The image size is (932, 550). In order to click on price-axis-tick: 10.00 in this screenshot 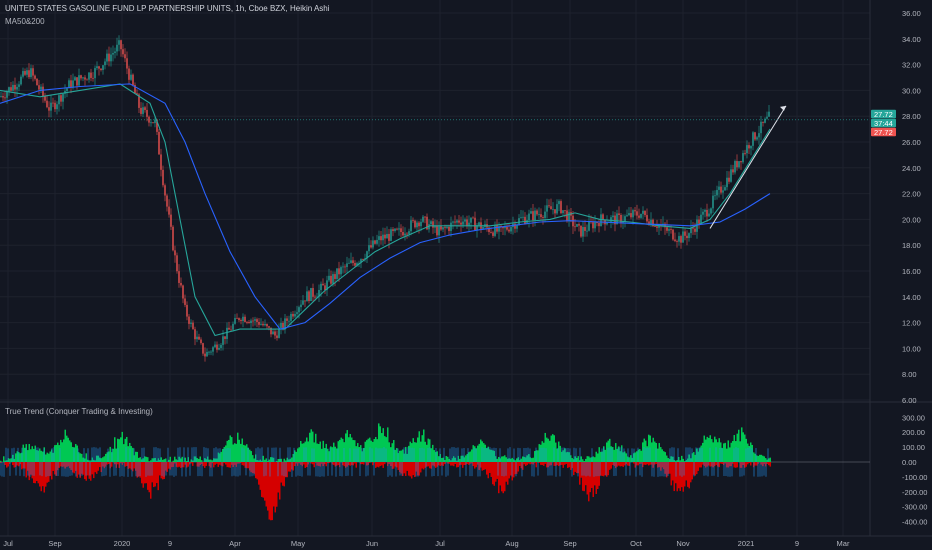, I will do `click(911, 348)`.